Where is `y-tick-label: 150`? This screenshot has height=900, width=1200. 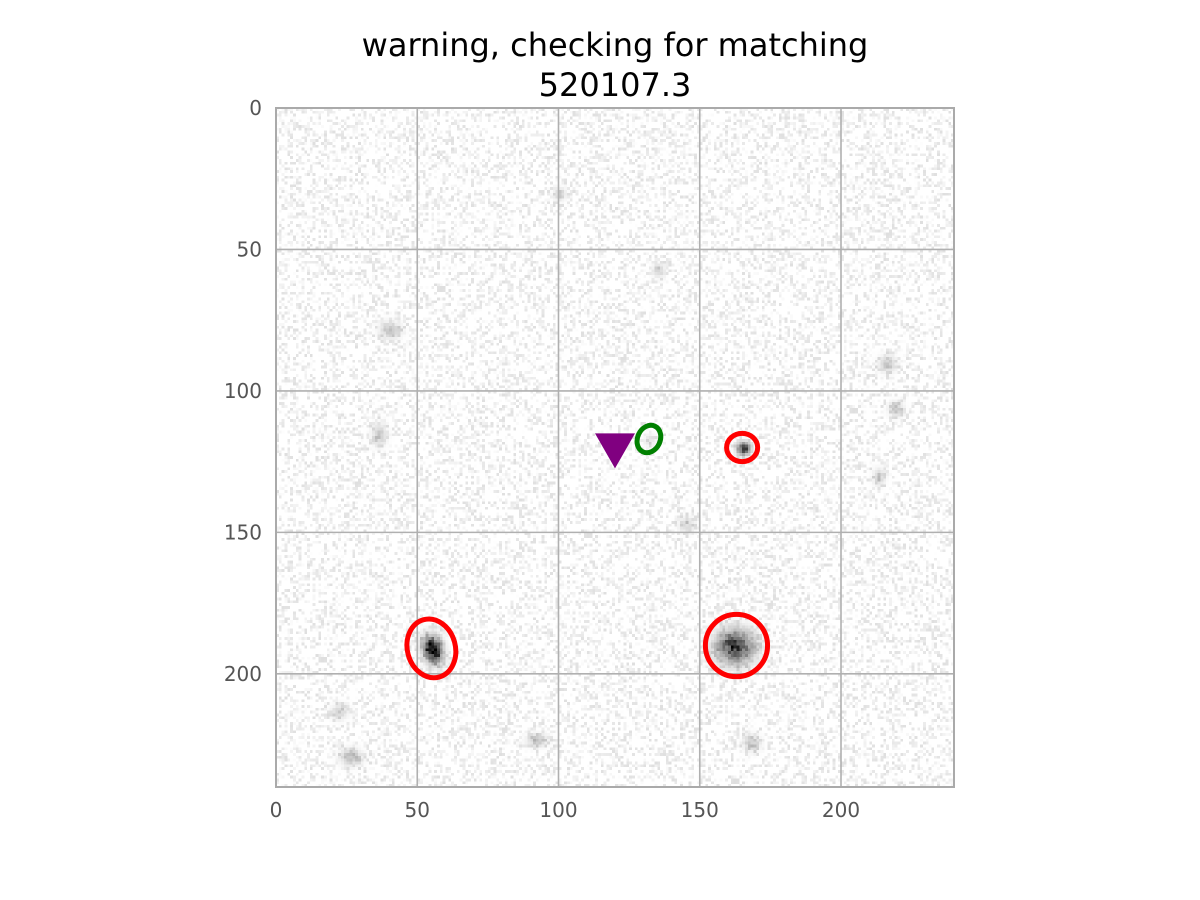 y-tick-label: 150 is located at coordinates (243, 532).